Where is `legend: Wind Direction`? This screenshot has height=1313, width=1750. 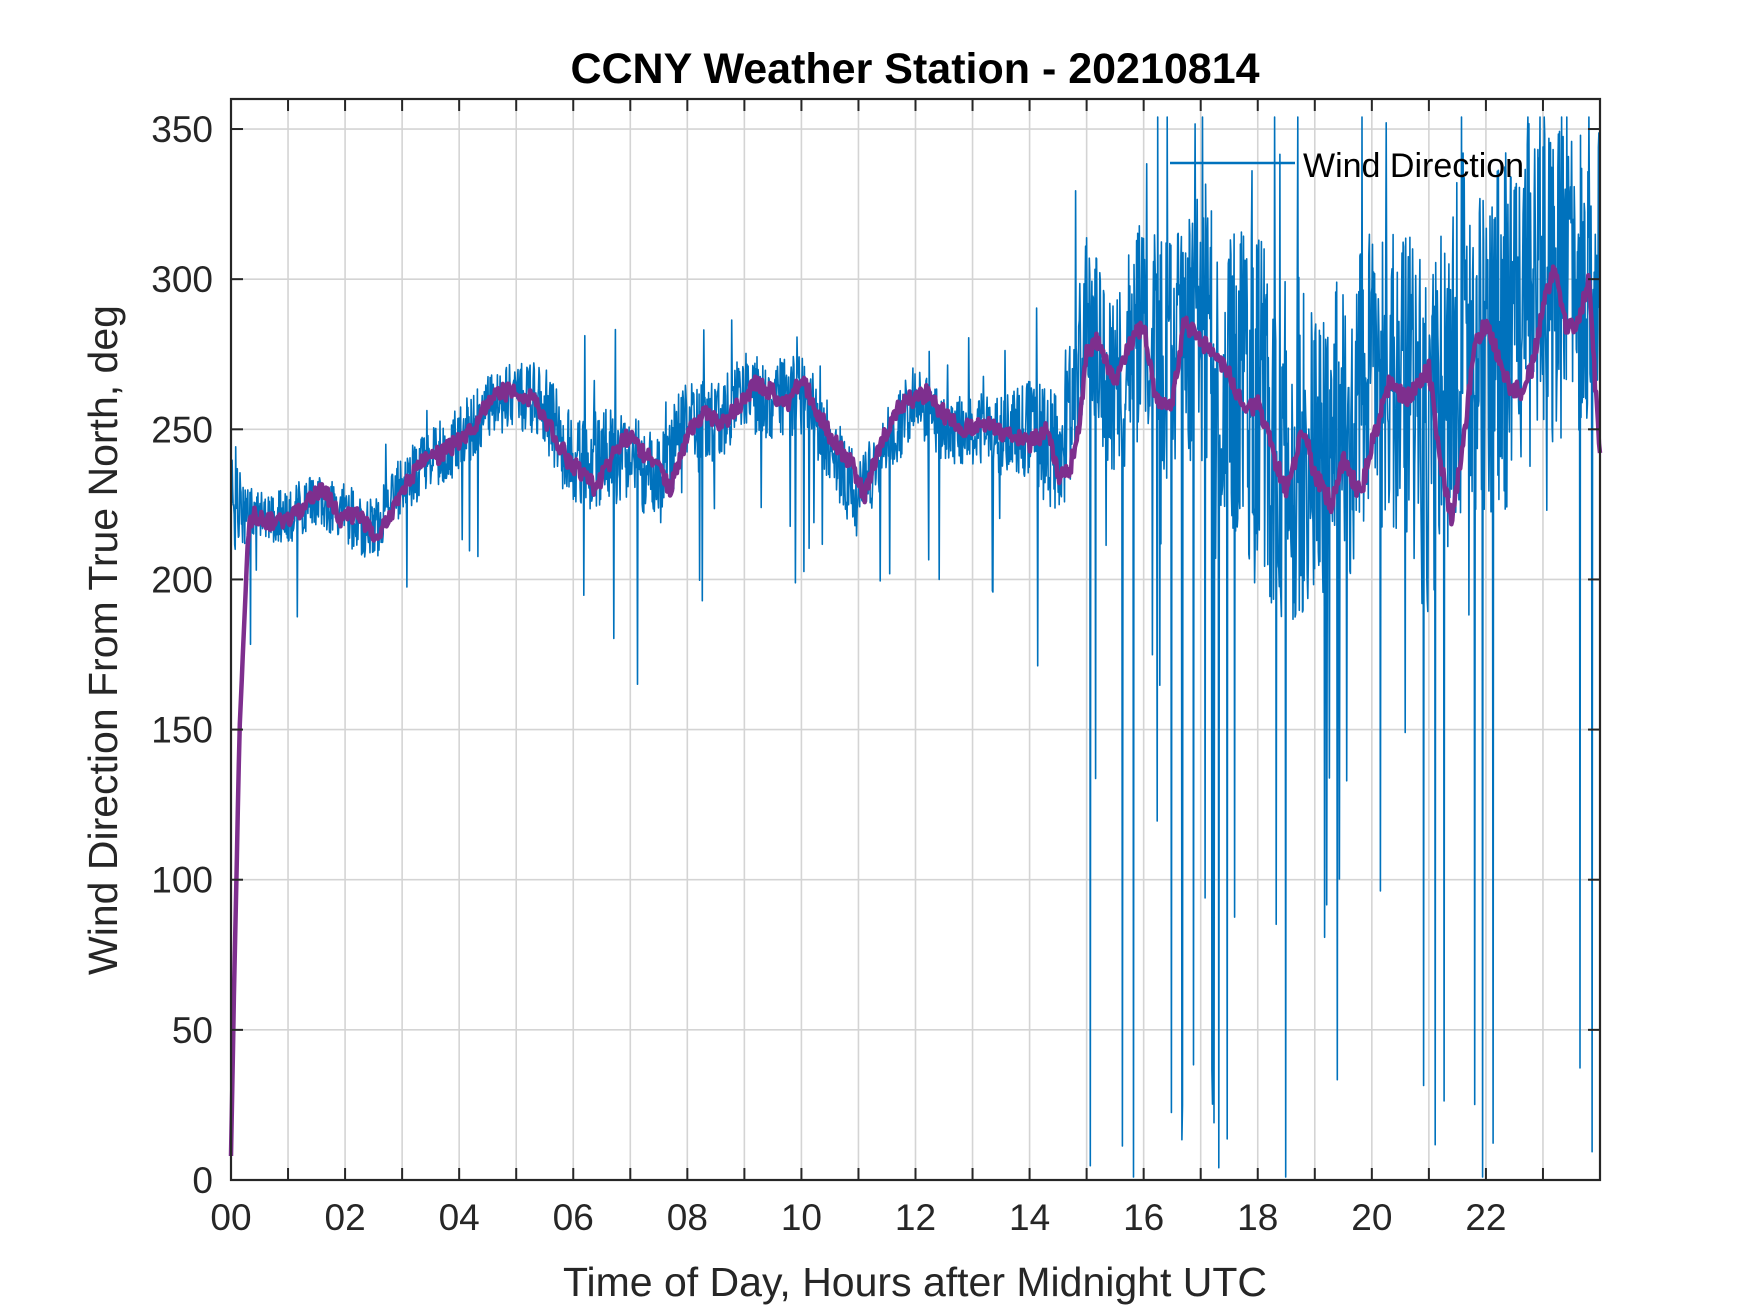
legend: Wind Direction is located at coordinates (1347, 166).